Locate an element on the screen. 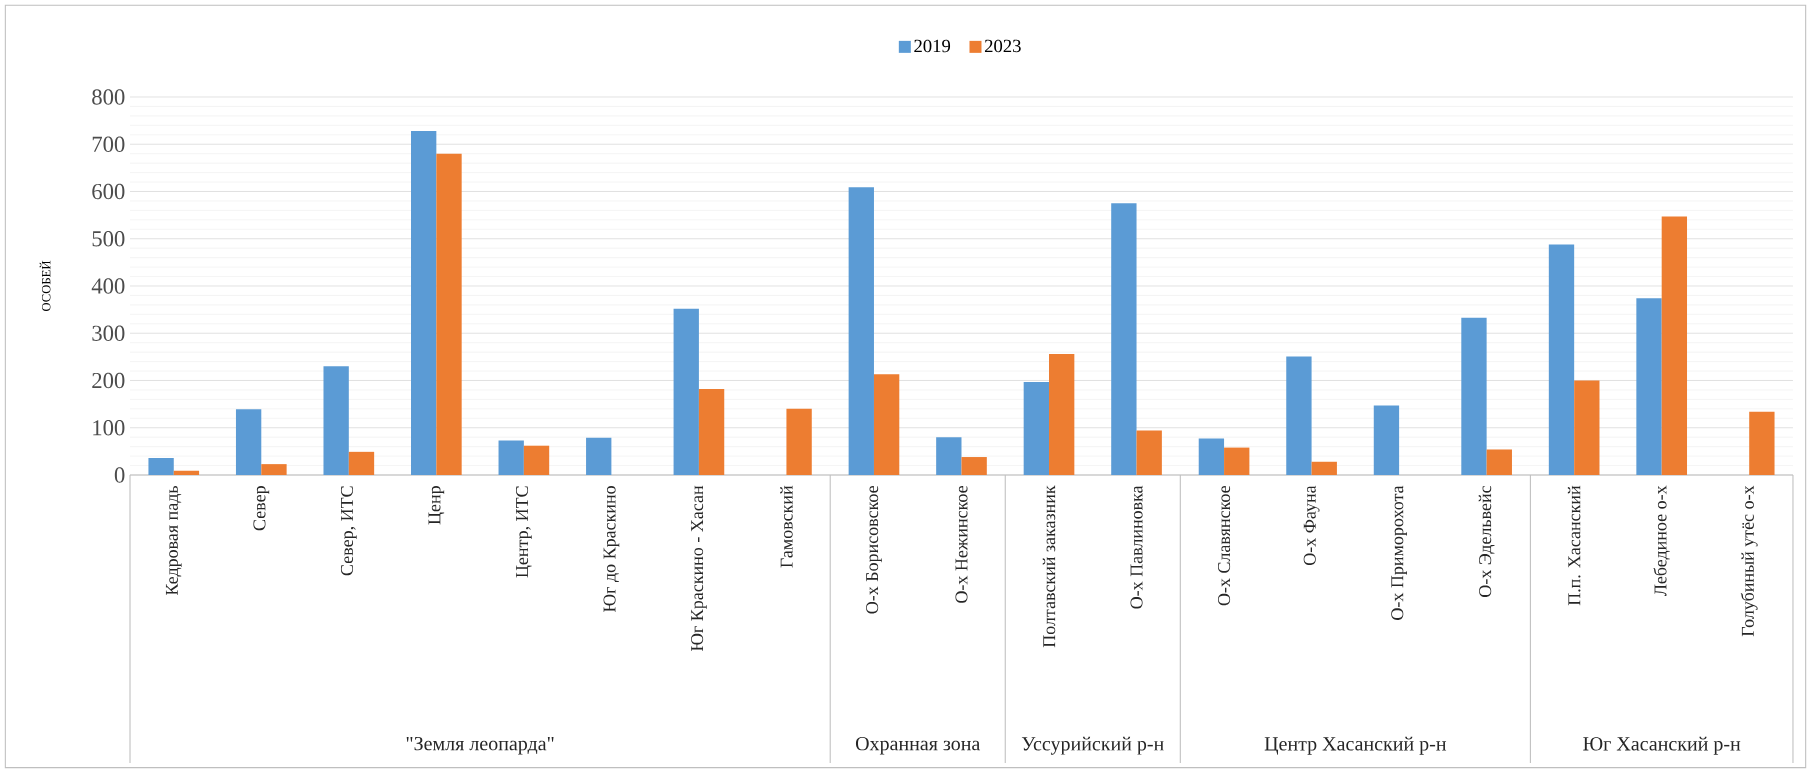  legend-label: 2023 is located at coordinates (1002, 46).